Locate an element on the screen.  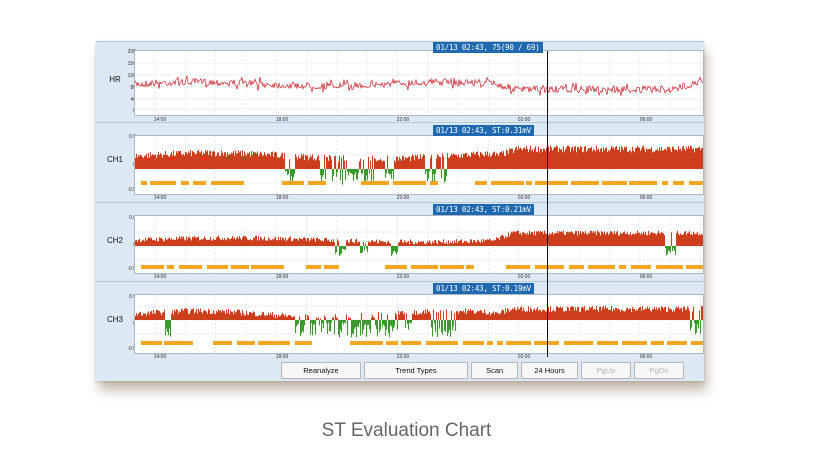
hr-xtick-0200: 02:00 is located at coordinates (524, 120).